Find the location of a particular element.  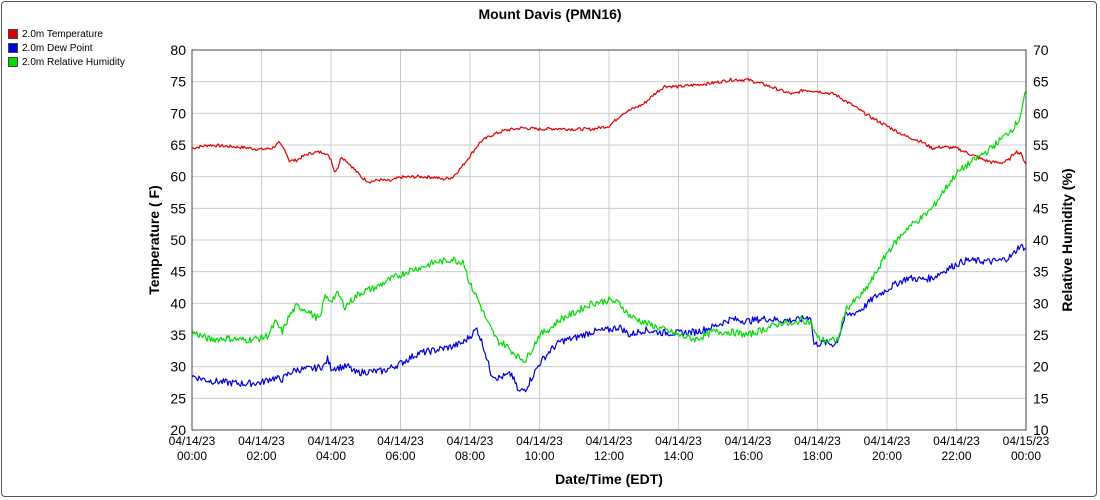

right-tick-label: 60 is located at coordinates (1041, 113).